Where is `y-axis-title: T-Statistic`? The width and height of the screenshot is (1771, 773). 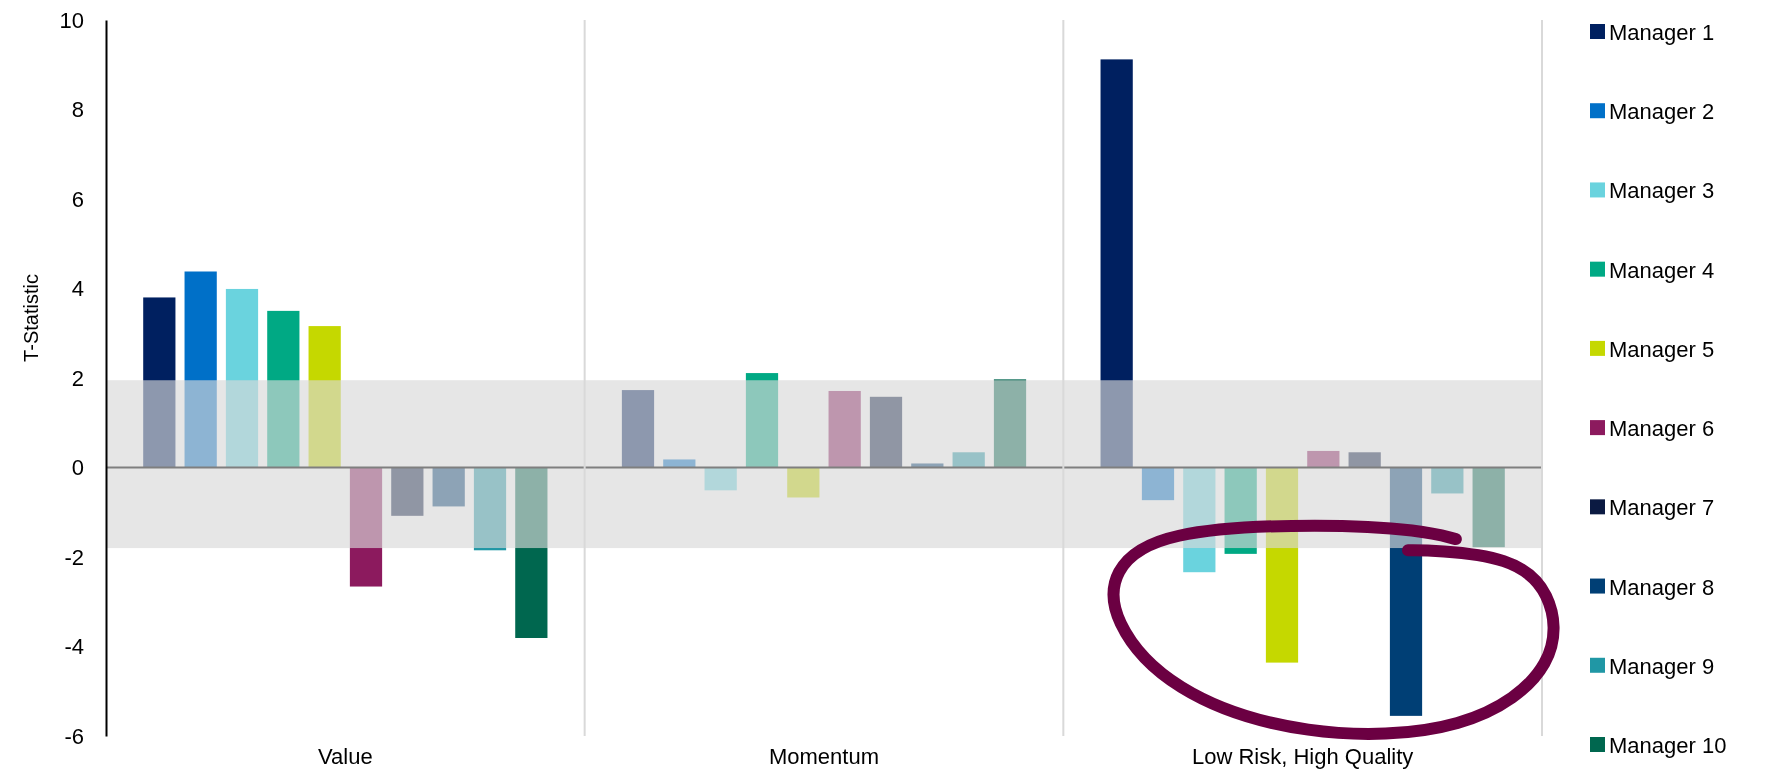 y-axis-title: T-Statistic is located at coordinates (31, 318).